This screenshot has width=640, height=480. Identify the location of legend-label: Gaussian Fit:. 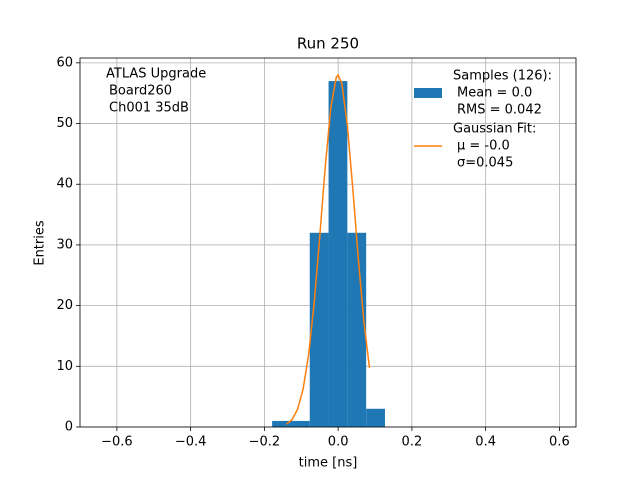
(494, 129).